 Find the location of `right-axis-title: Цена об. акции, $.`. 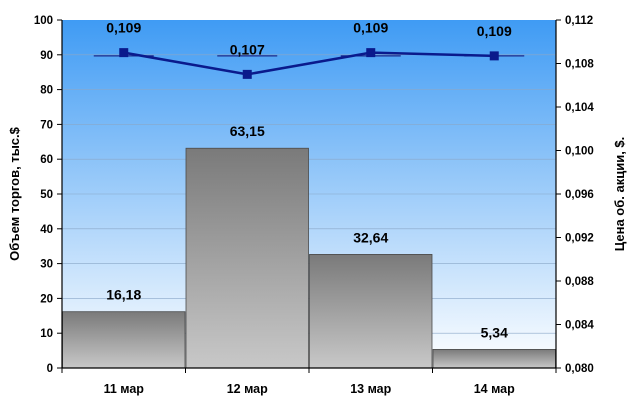

right-axis-title: Цена об. акции, $. is located at coordinates (619, 194).